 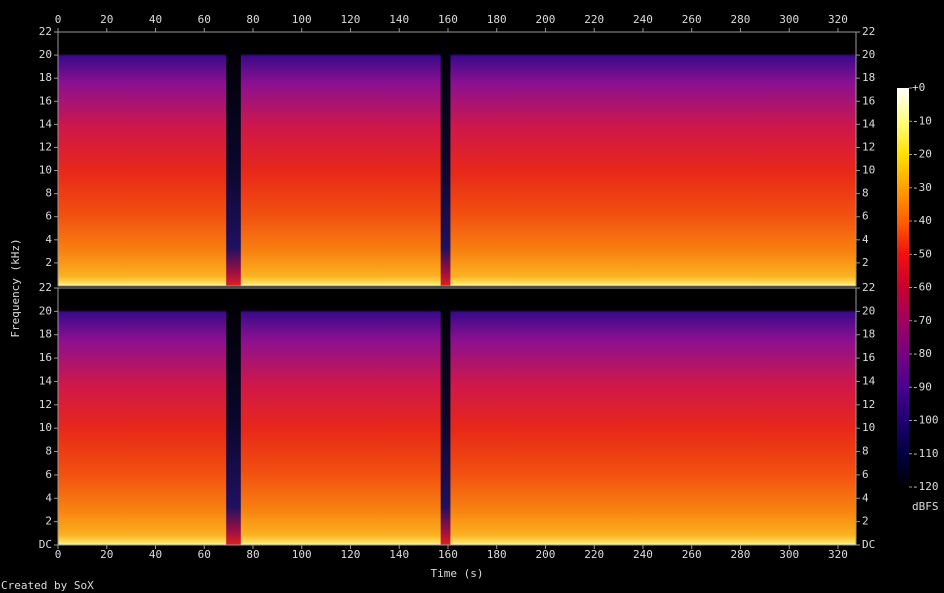 What do you see at coordinates (594, 19) in the screenshot?
I see `x-tick-label-top: 220` at bounding box center [594, 19].